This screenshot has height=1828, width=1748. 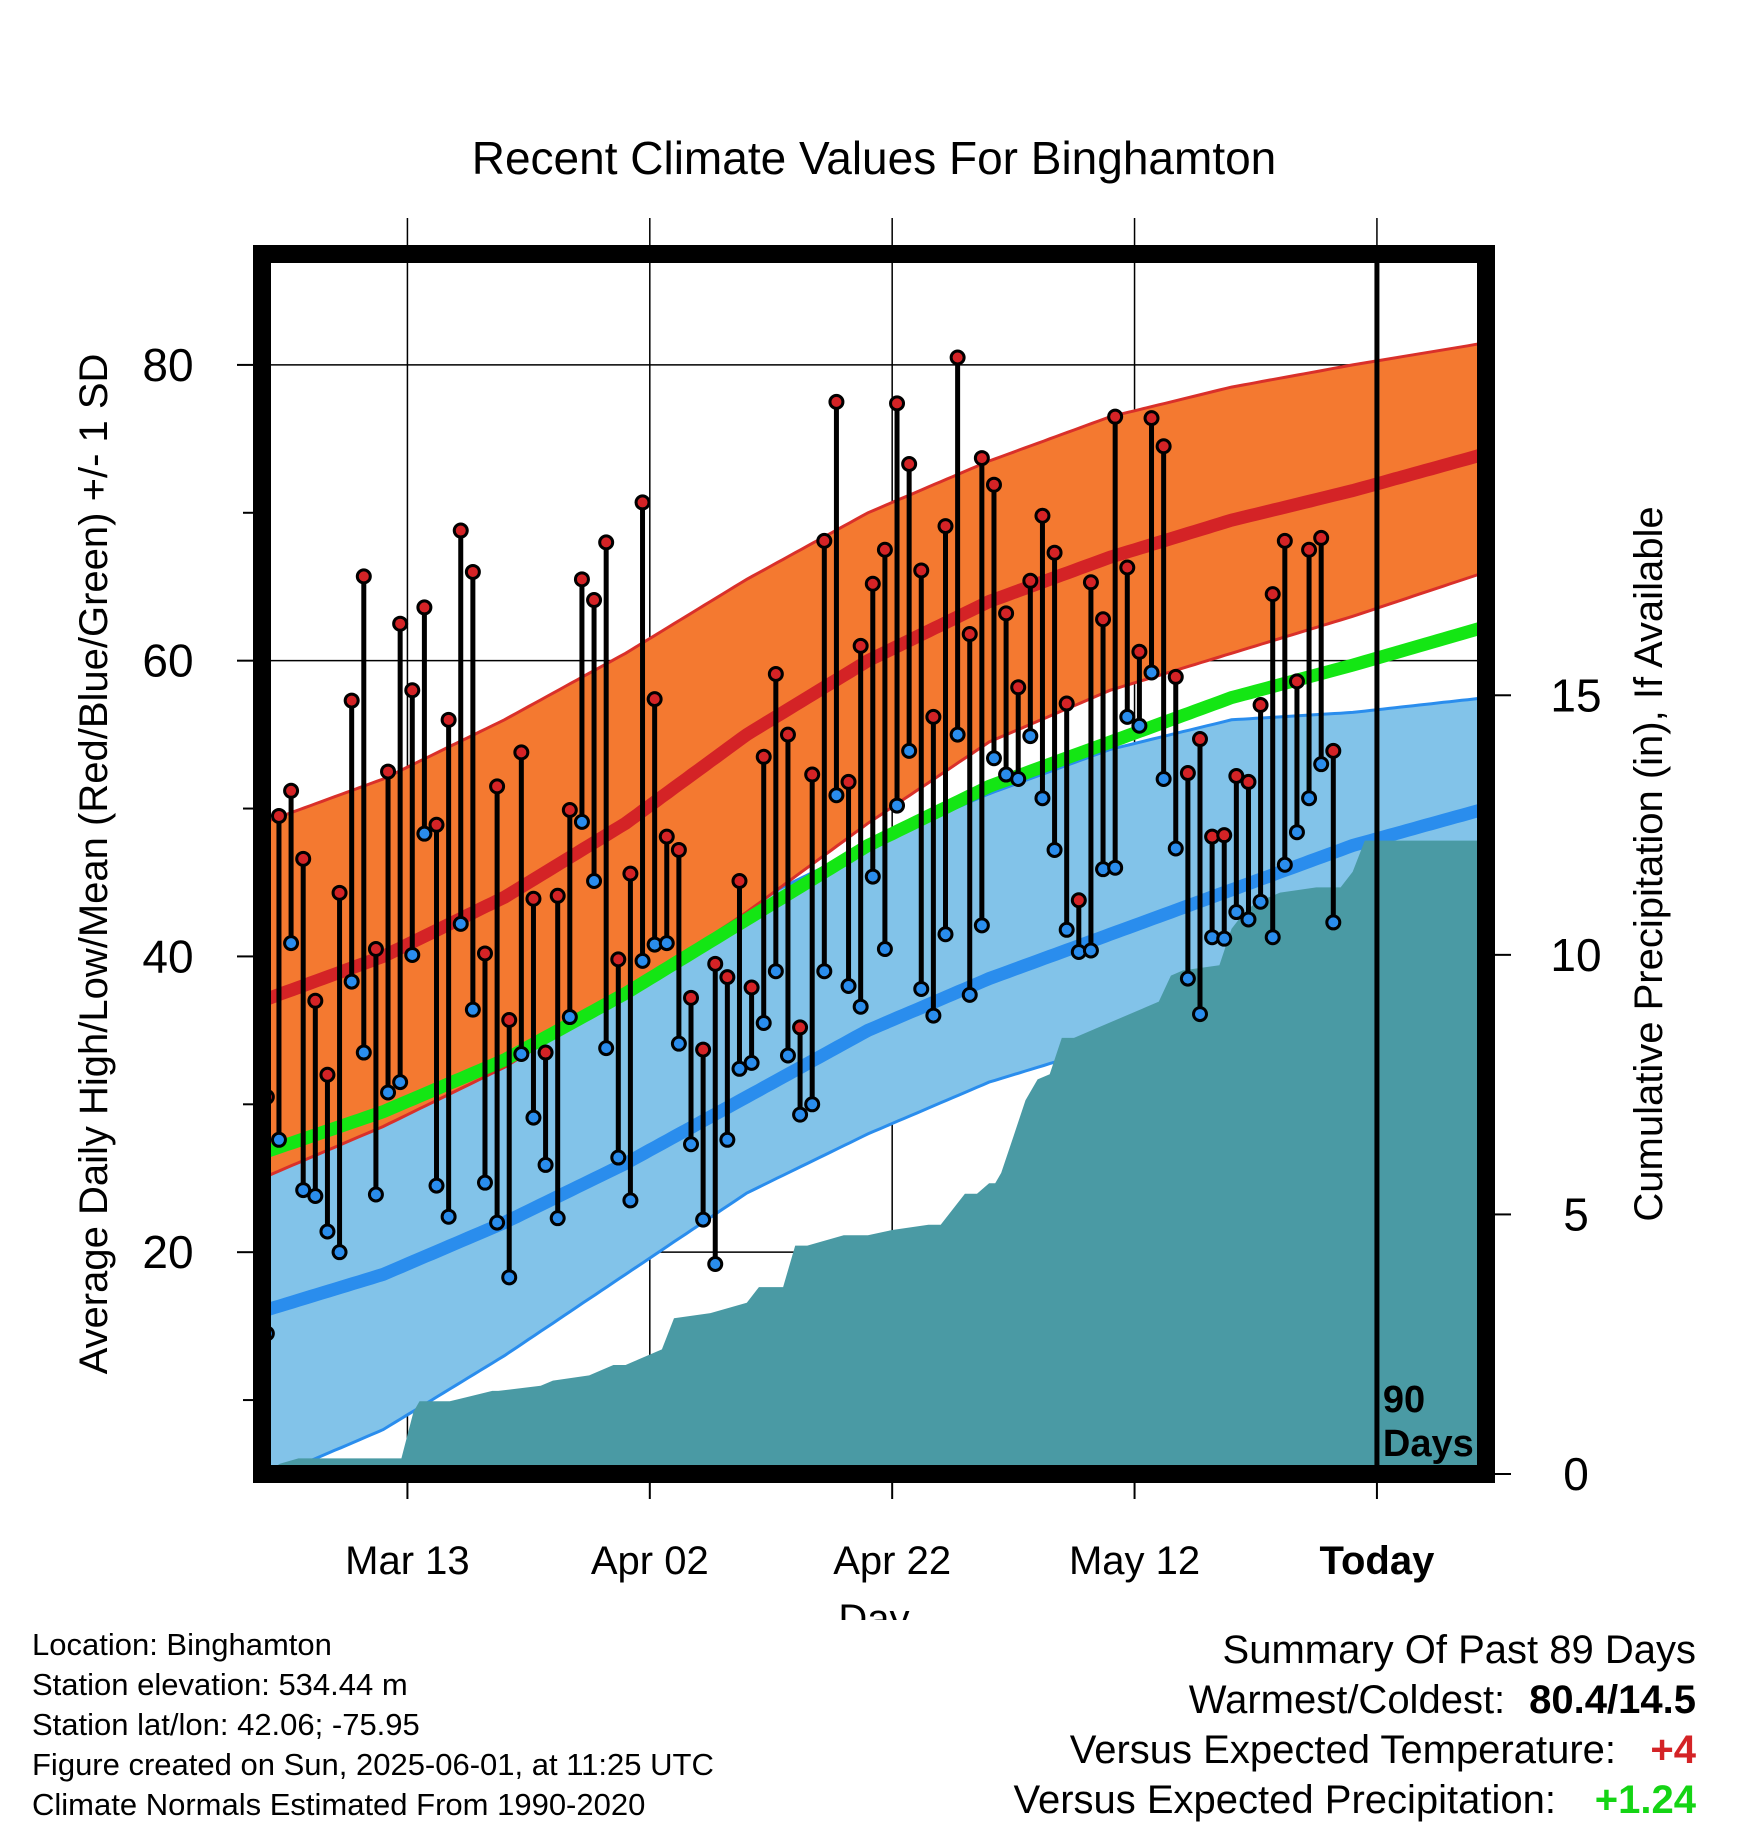 I want to click on x-tick-label: Mar 13, so click(x=407, y=1561).